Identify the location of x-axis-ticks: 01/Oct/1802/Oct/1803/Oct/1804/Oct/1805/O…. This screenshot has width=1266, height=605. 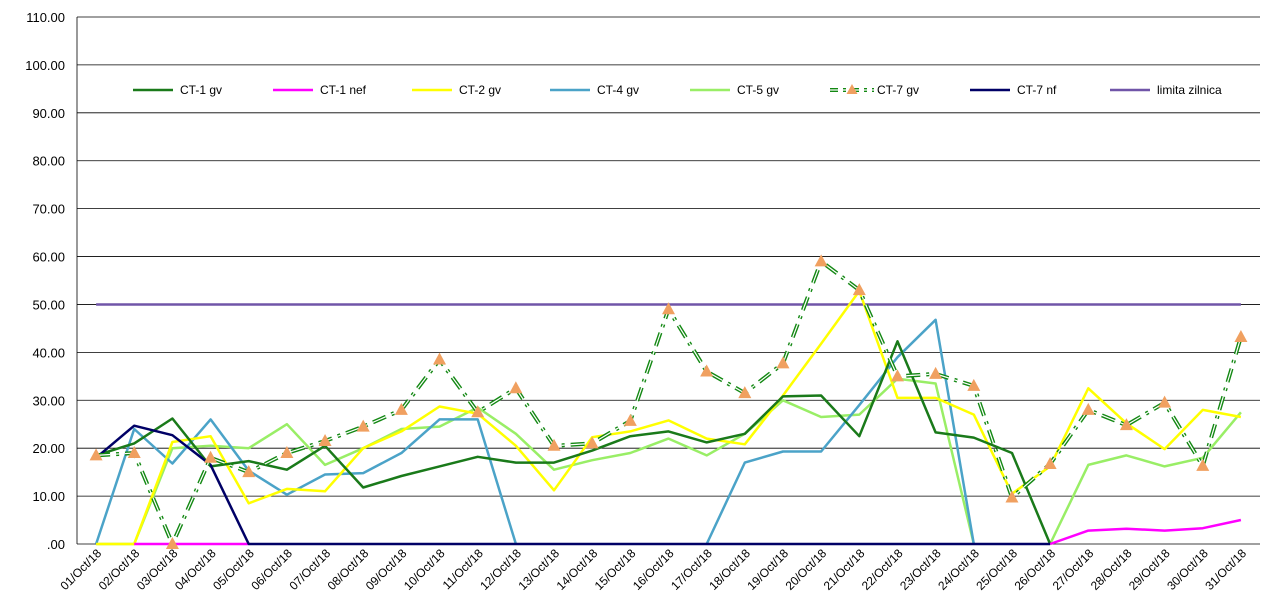
(654, 569).